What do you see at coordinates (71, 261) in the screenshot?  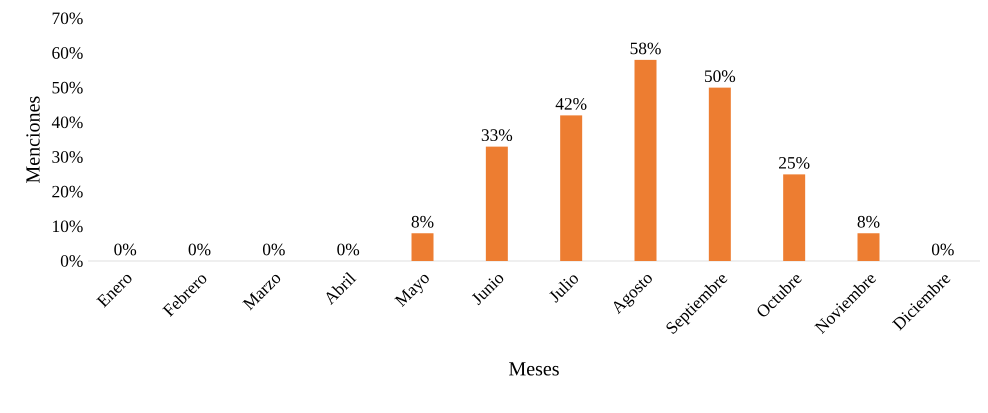 I see `y-tick-label: 0%` at bounding box center [71, 261].